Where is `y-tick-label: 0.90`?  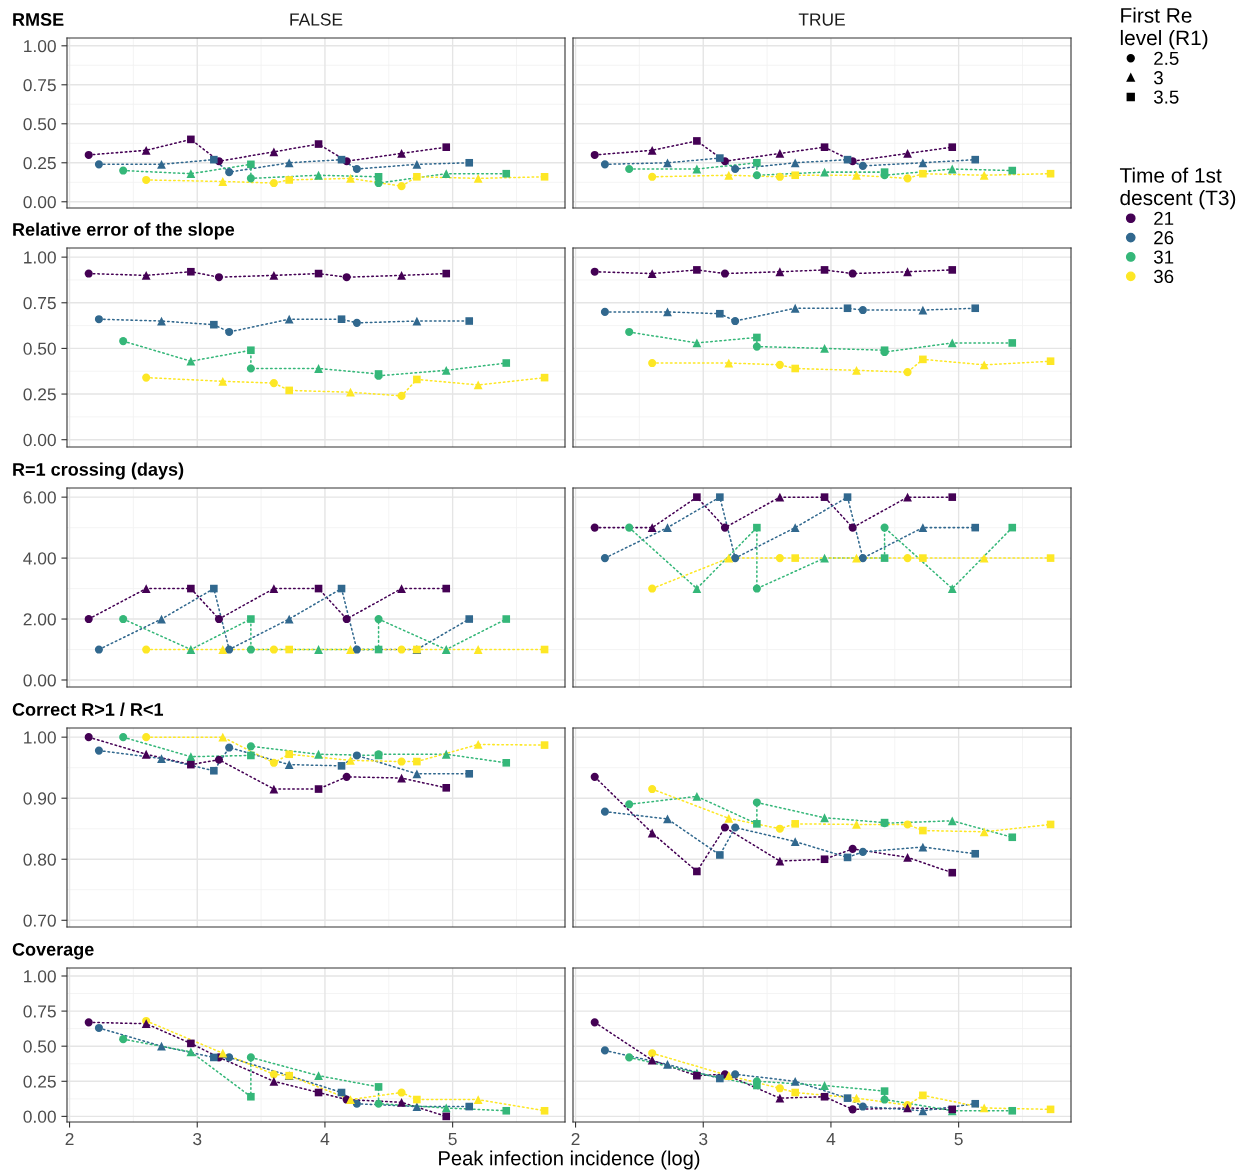
y-tick-label: 0.90 is located at coordinates (39, 798).